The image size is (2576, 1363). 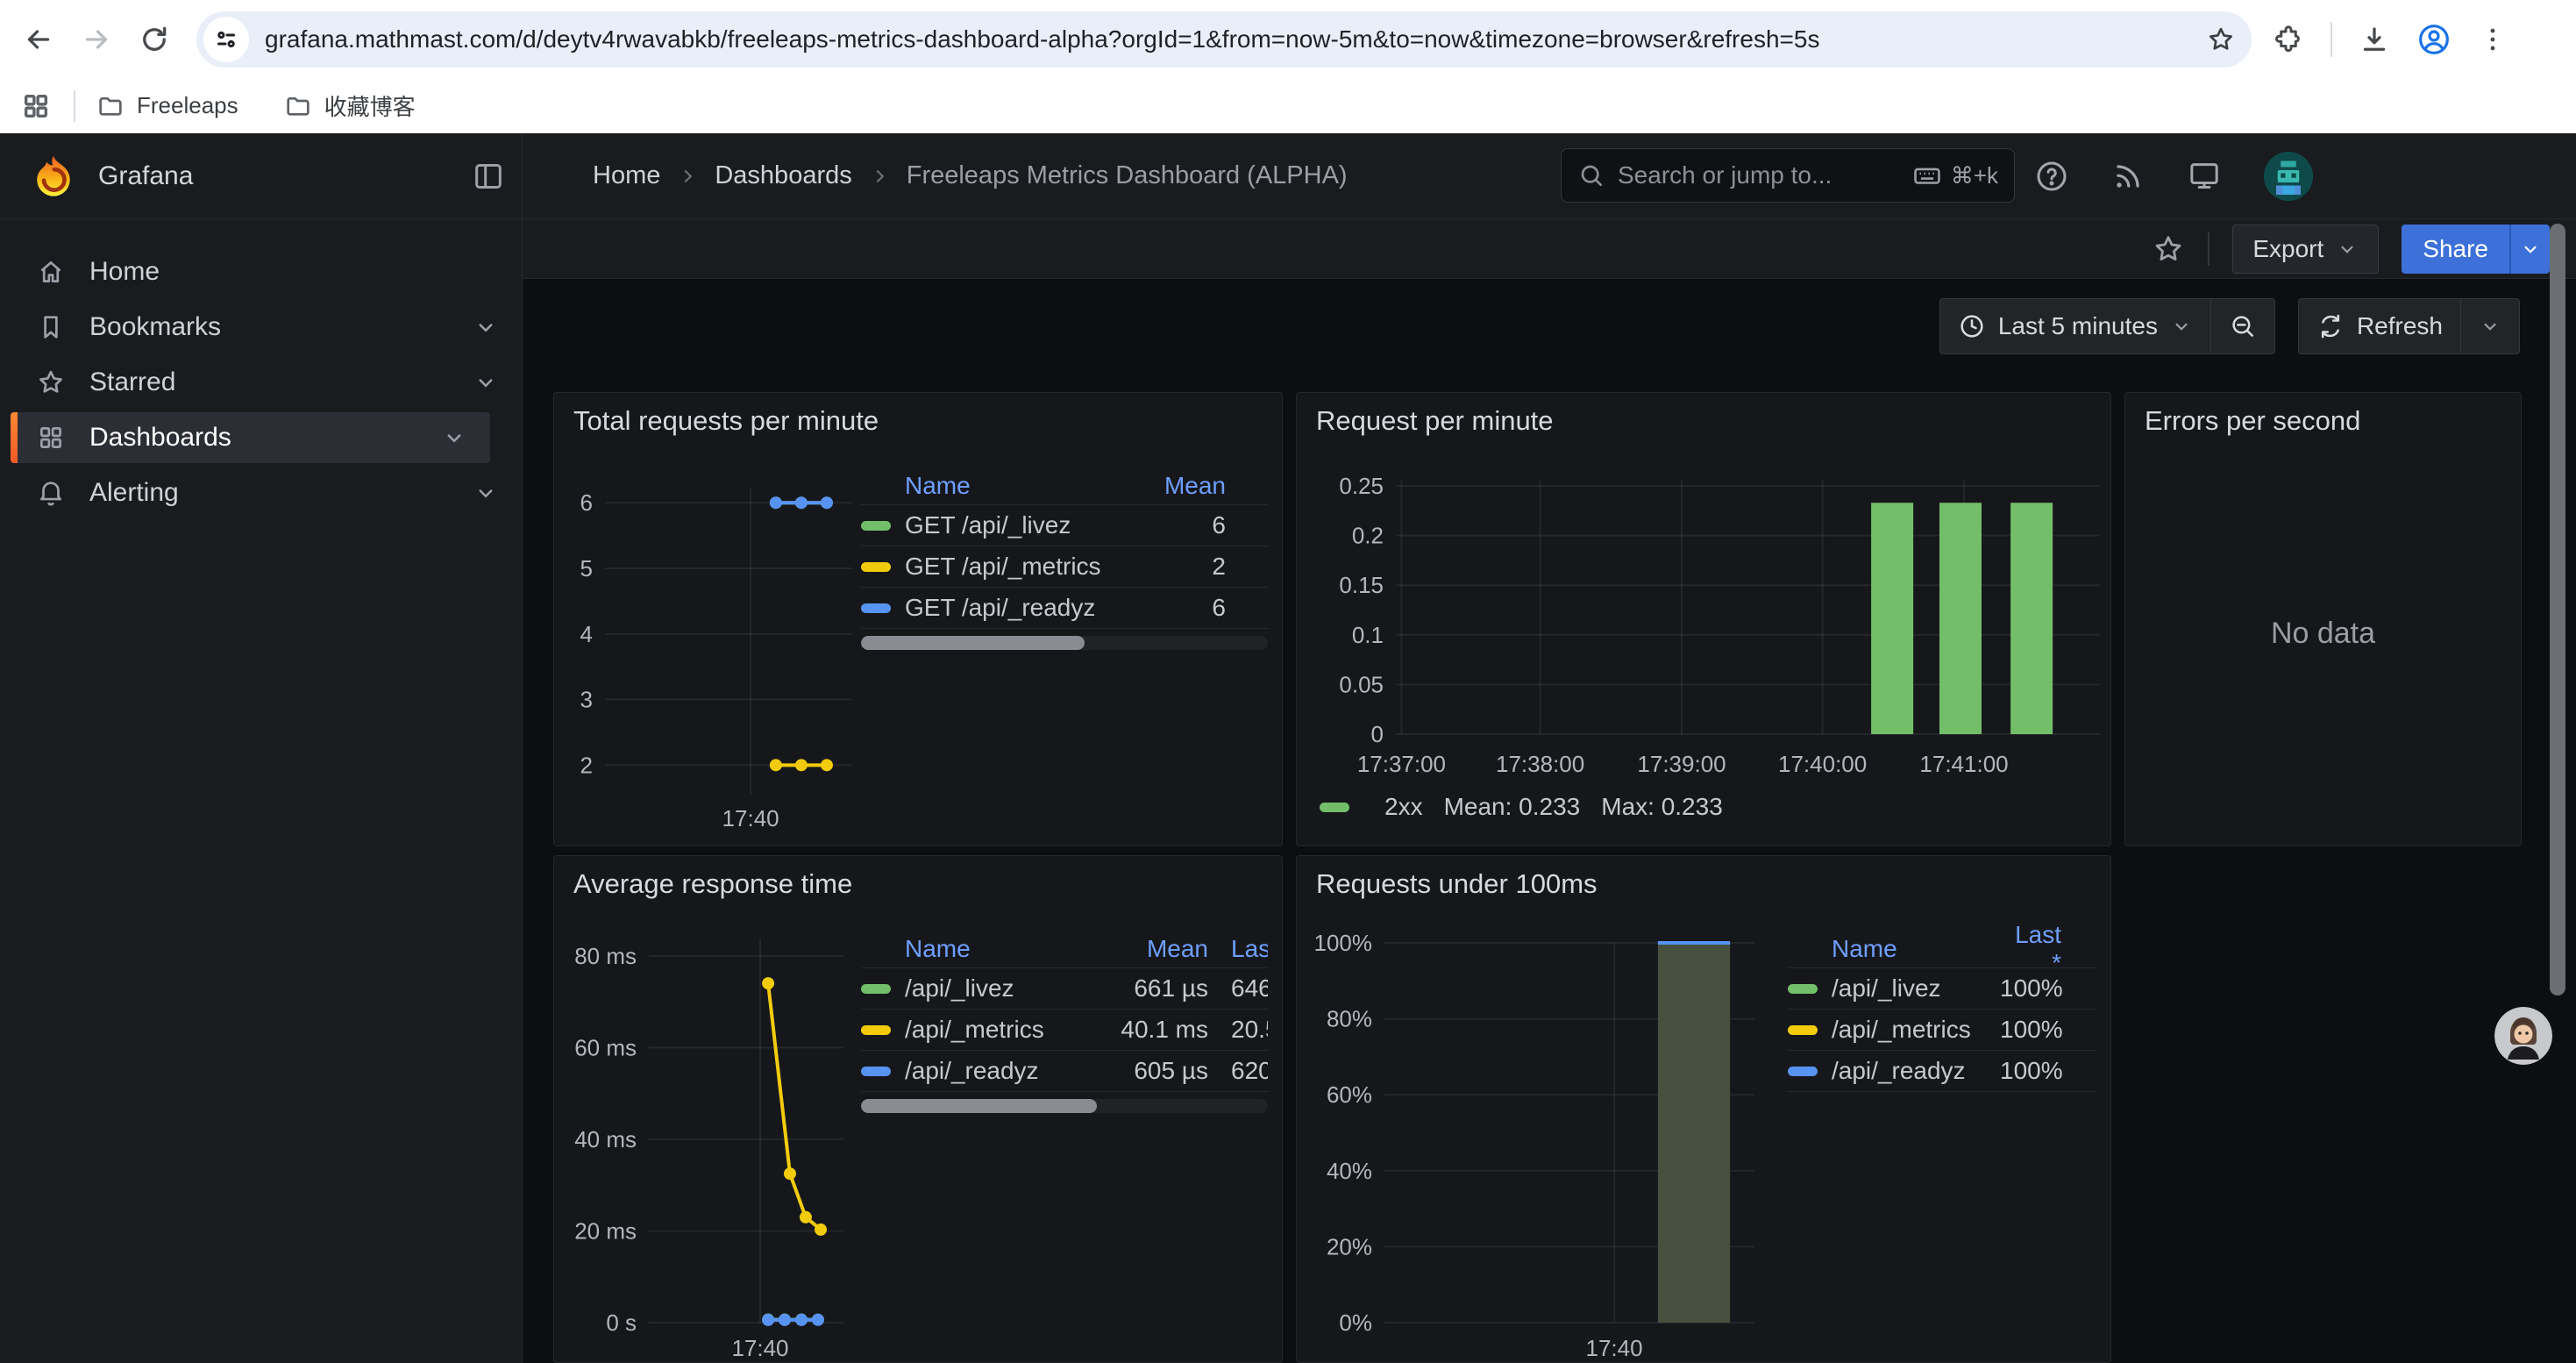 I want to click on timeseries-chart: 80 ms 60 ms 40 ms 20 ms 0 s 17:40, so click(x=918, y=1109).